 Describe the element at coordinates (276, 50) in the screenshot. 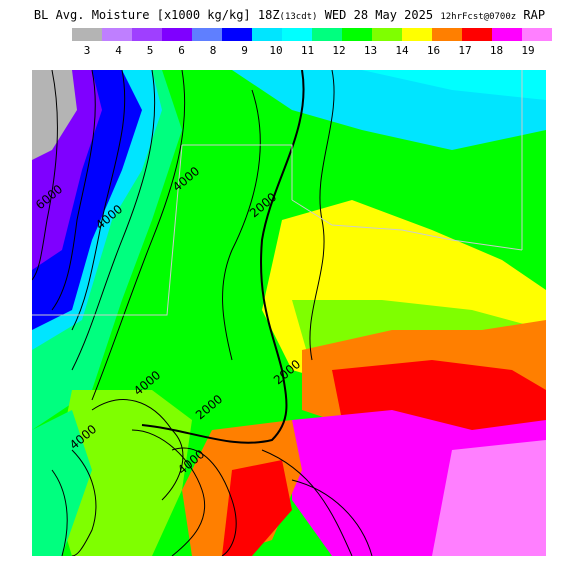

I see `legend-tick-label: 10` at that location.